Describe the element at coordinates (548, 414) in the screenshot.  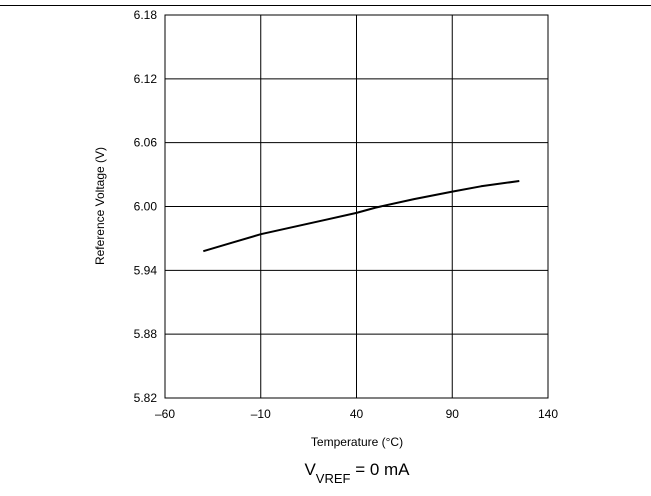
I see `x-tick-label: 140` at that location.